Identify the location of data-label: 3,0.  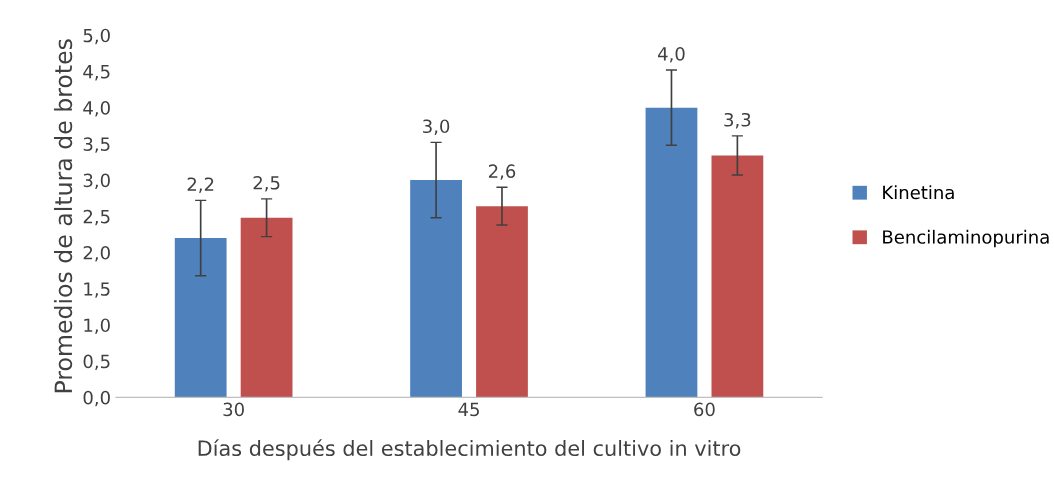
(436, 127).